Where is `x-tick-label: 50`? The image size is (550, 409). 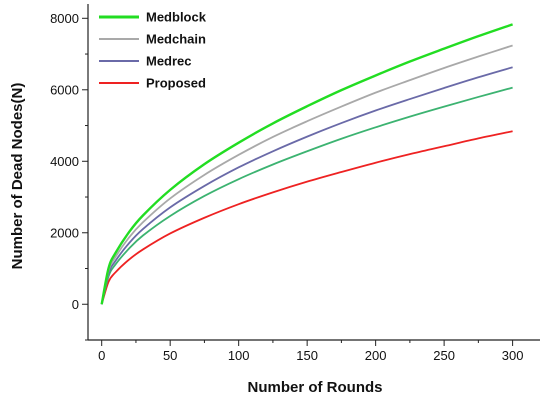
x-tick-label: 50 is located at coordinates (170, 355).